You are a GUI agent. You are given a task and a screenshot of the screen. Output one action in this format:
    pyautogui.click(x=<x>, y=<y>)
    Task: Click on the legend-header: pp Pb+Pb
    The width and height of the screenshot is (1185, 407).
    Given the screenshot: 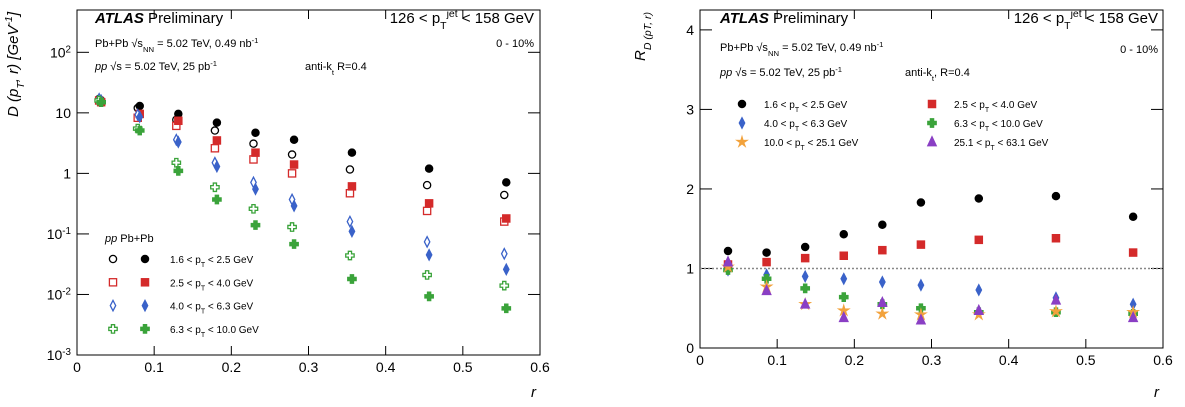 What is the action you would take?
    pyautogui.click(x=129, y=239)
    